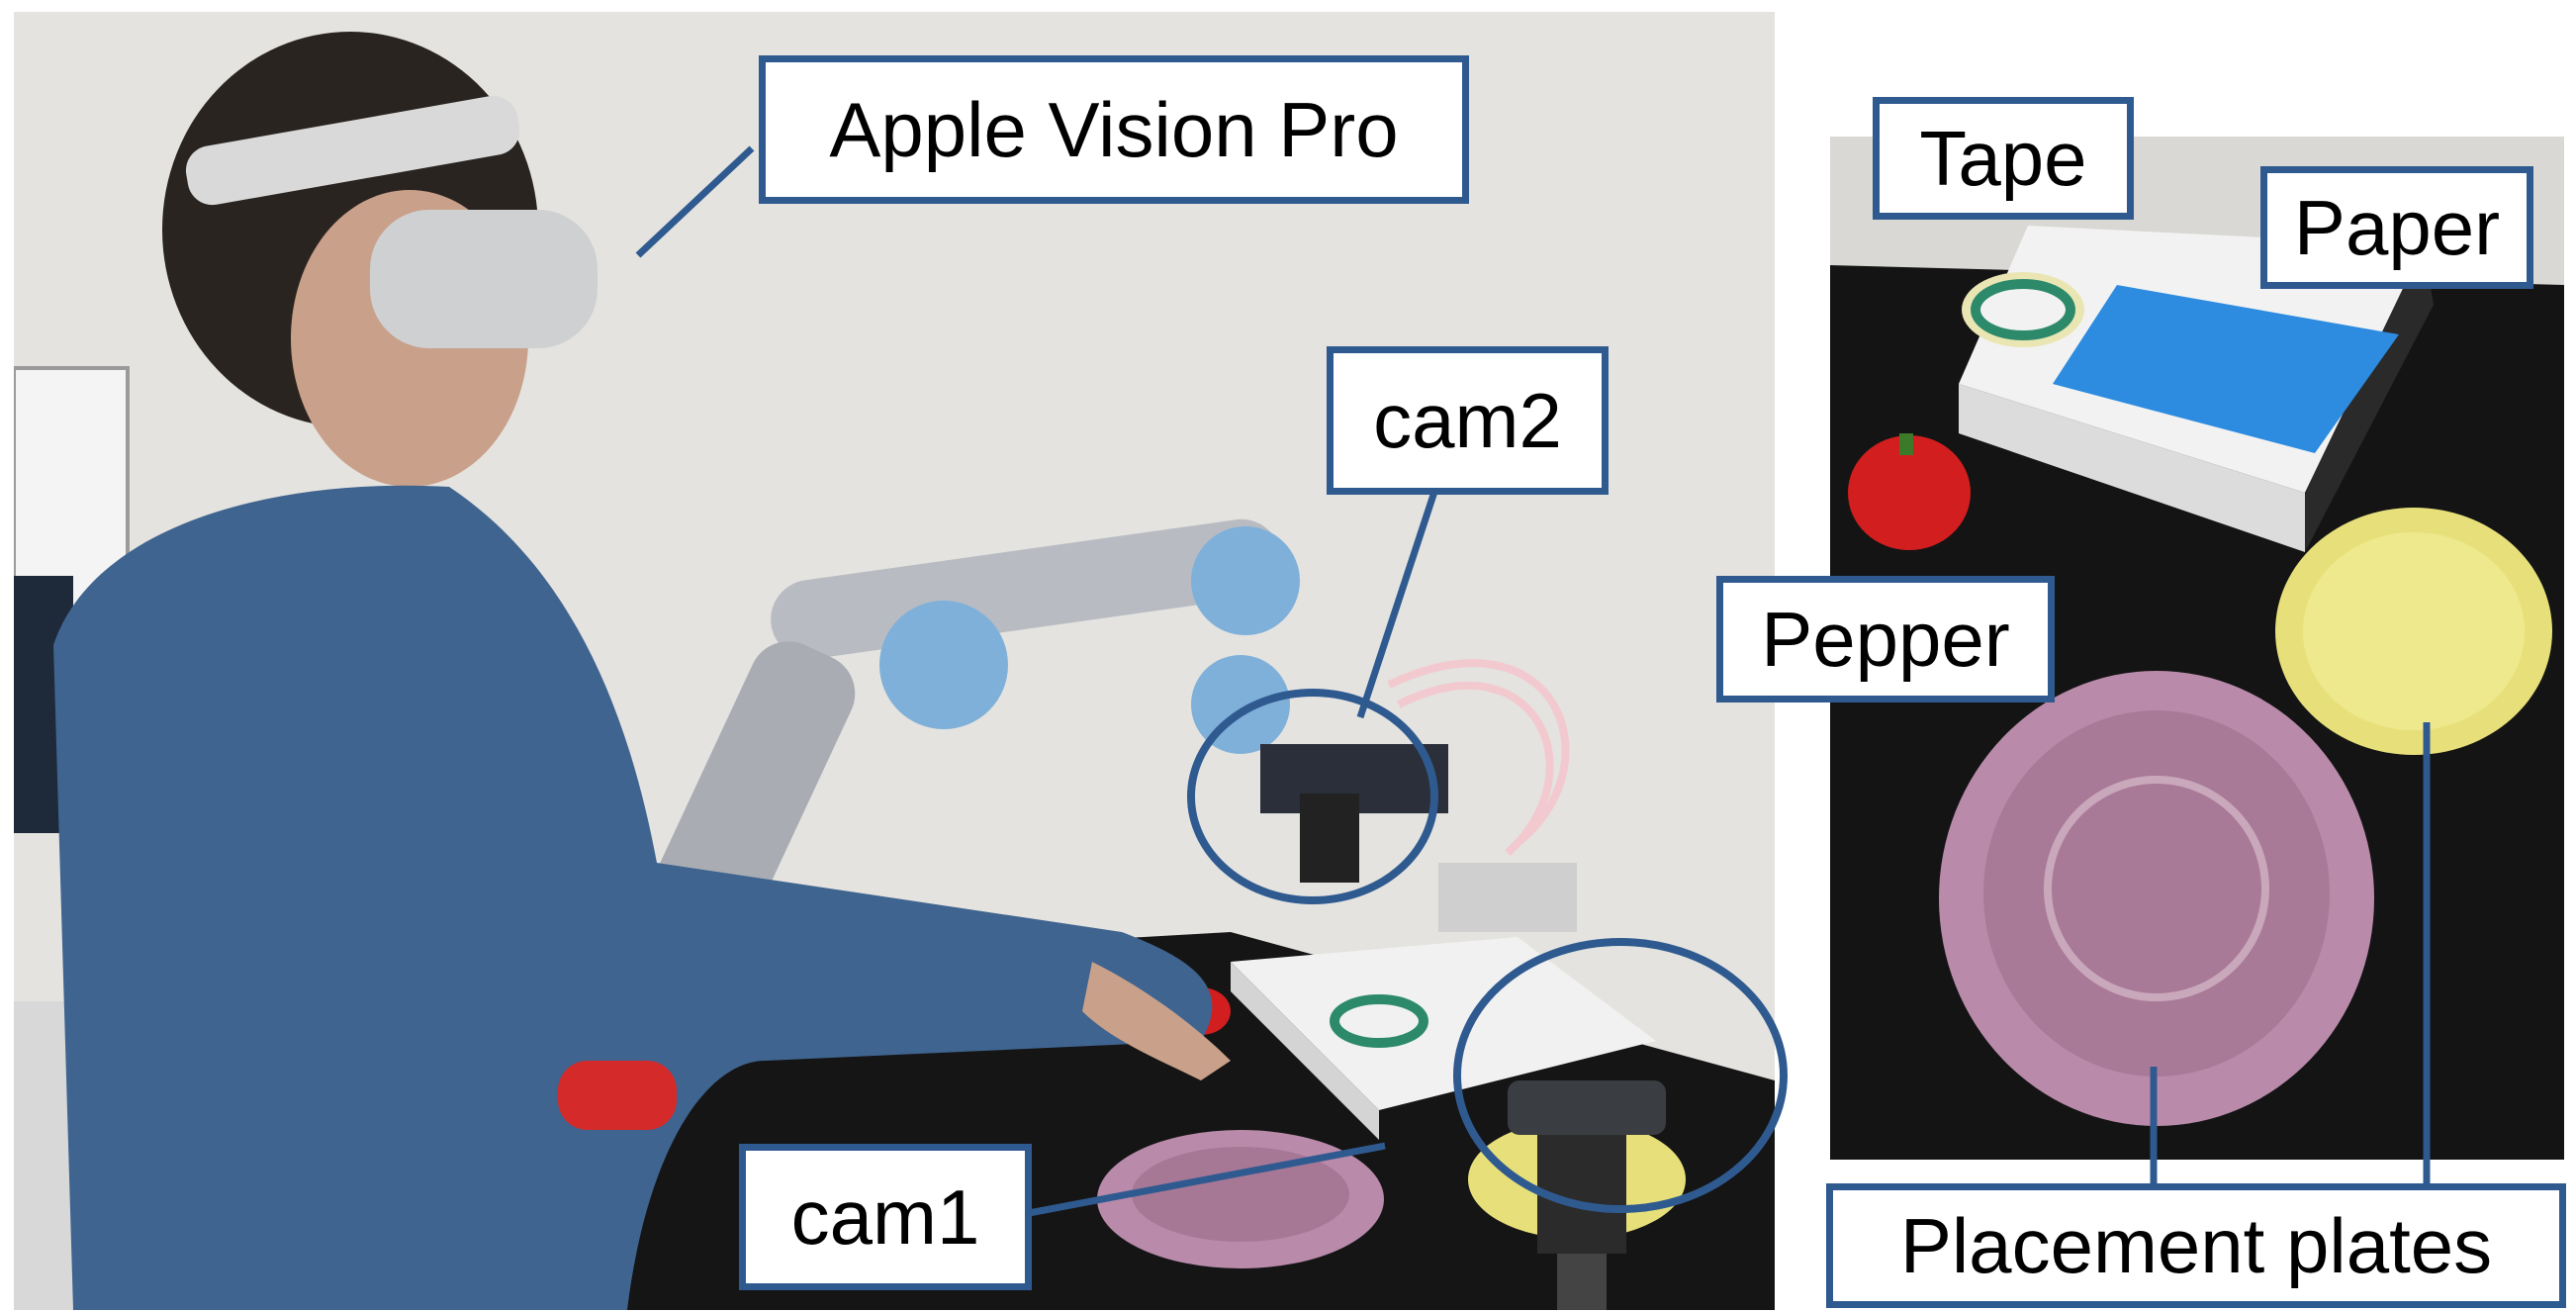 The height and width of the screenshot is (1312, 2576). Describe the element at coordinates (1444, 1024) in the screenshot. I see `paper-box` at that location.